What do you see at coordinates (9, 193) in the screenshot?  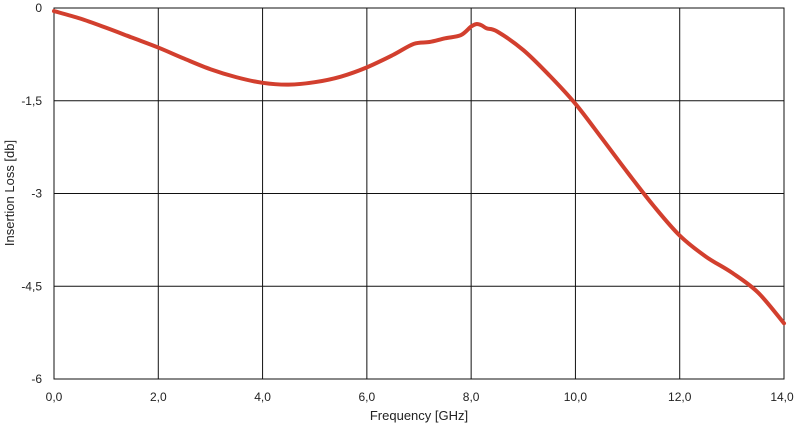 I see `y-axis-title: Insertion Loss [db]` at bounding box center [9, 193].